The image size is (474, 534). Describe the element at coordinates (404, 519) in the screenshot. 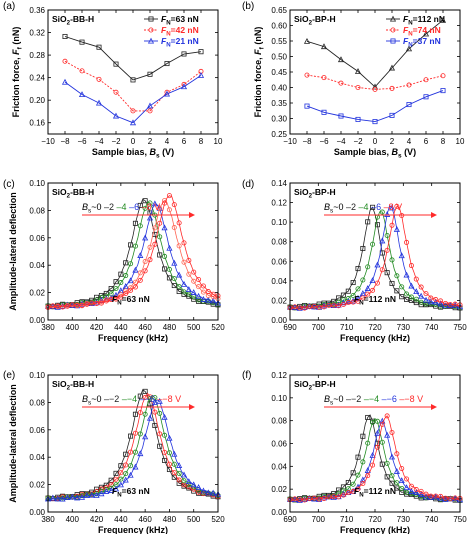

I see `x-tick-label: 730` at that location.